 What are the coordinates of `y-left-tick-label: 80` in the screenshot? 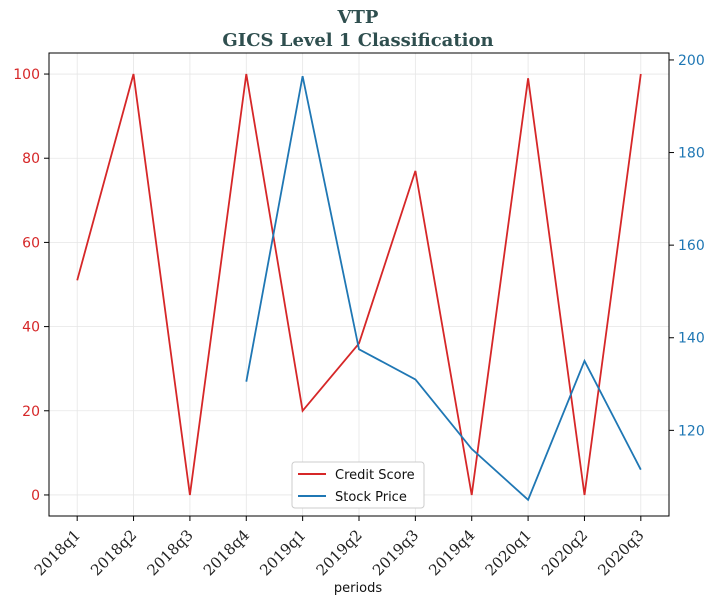 It's located at (31, 159).